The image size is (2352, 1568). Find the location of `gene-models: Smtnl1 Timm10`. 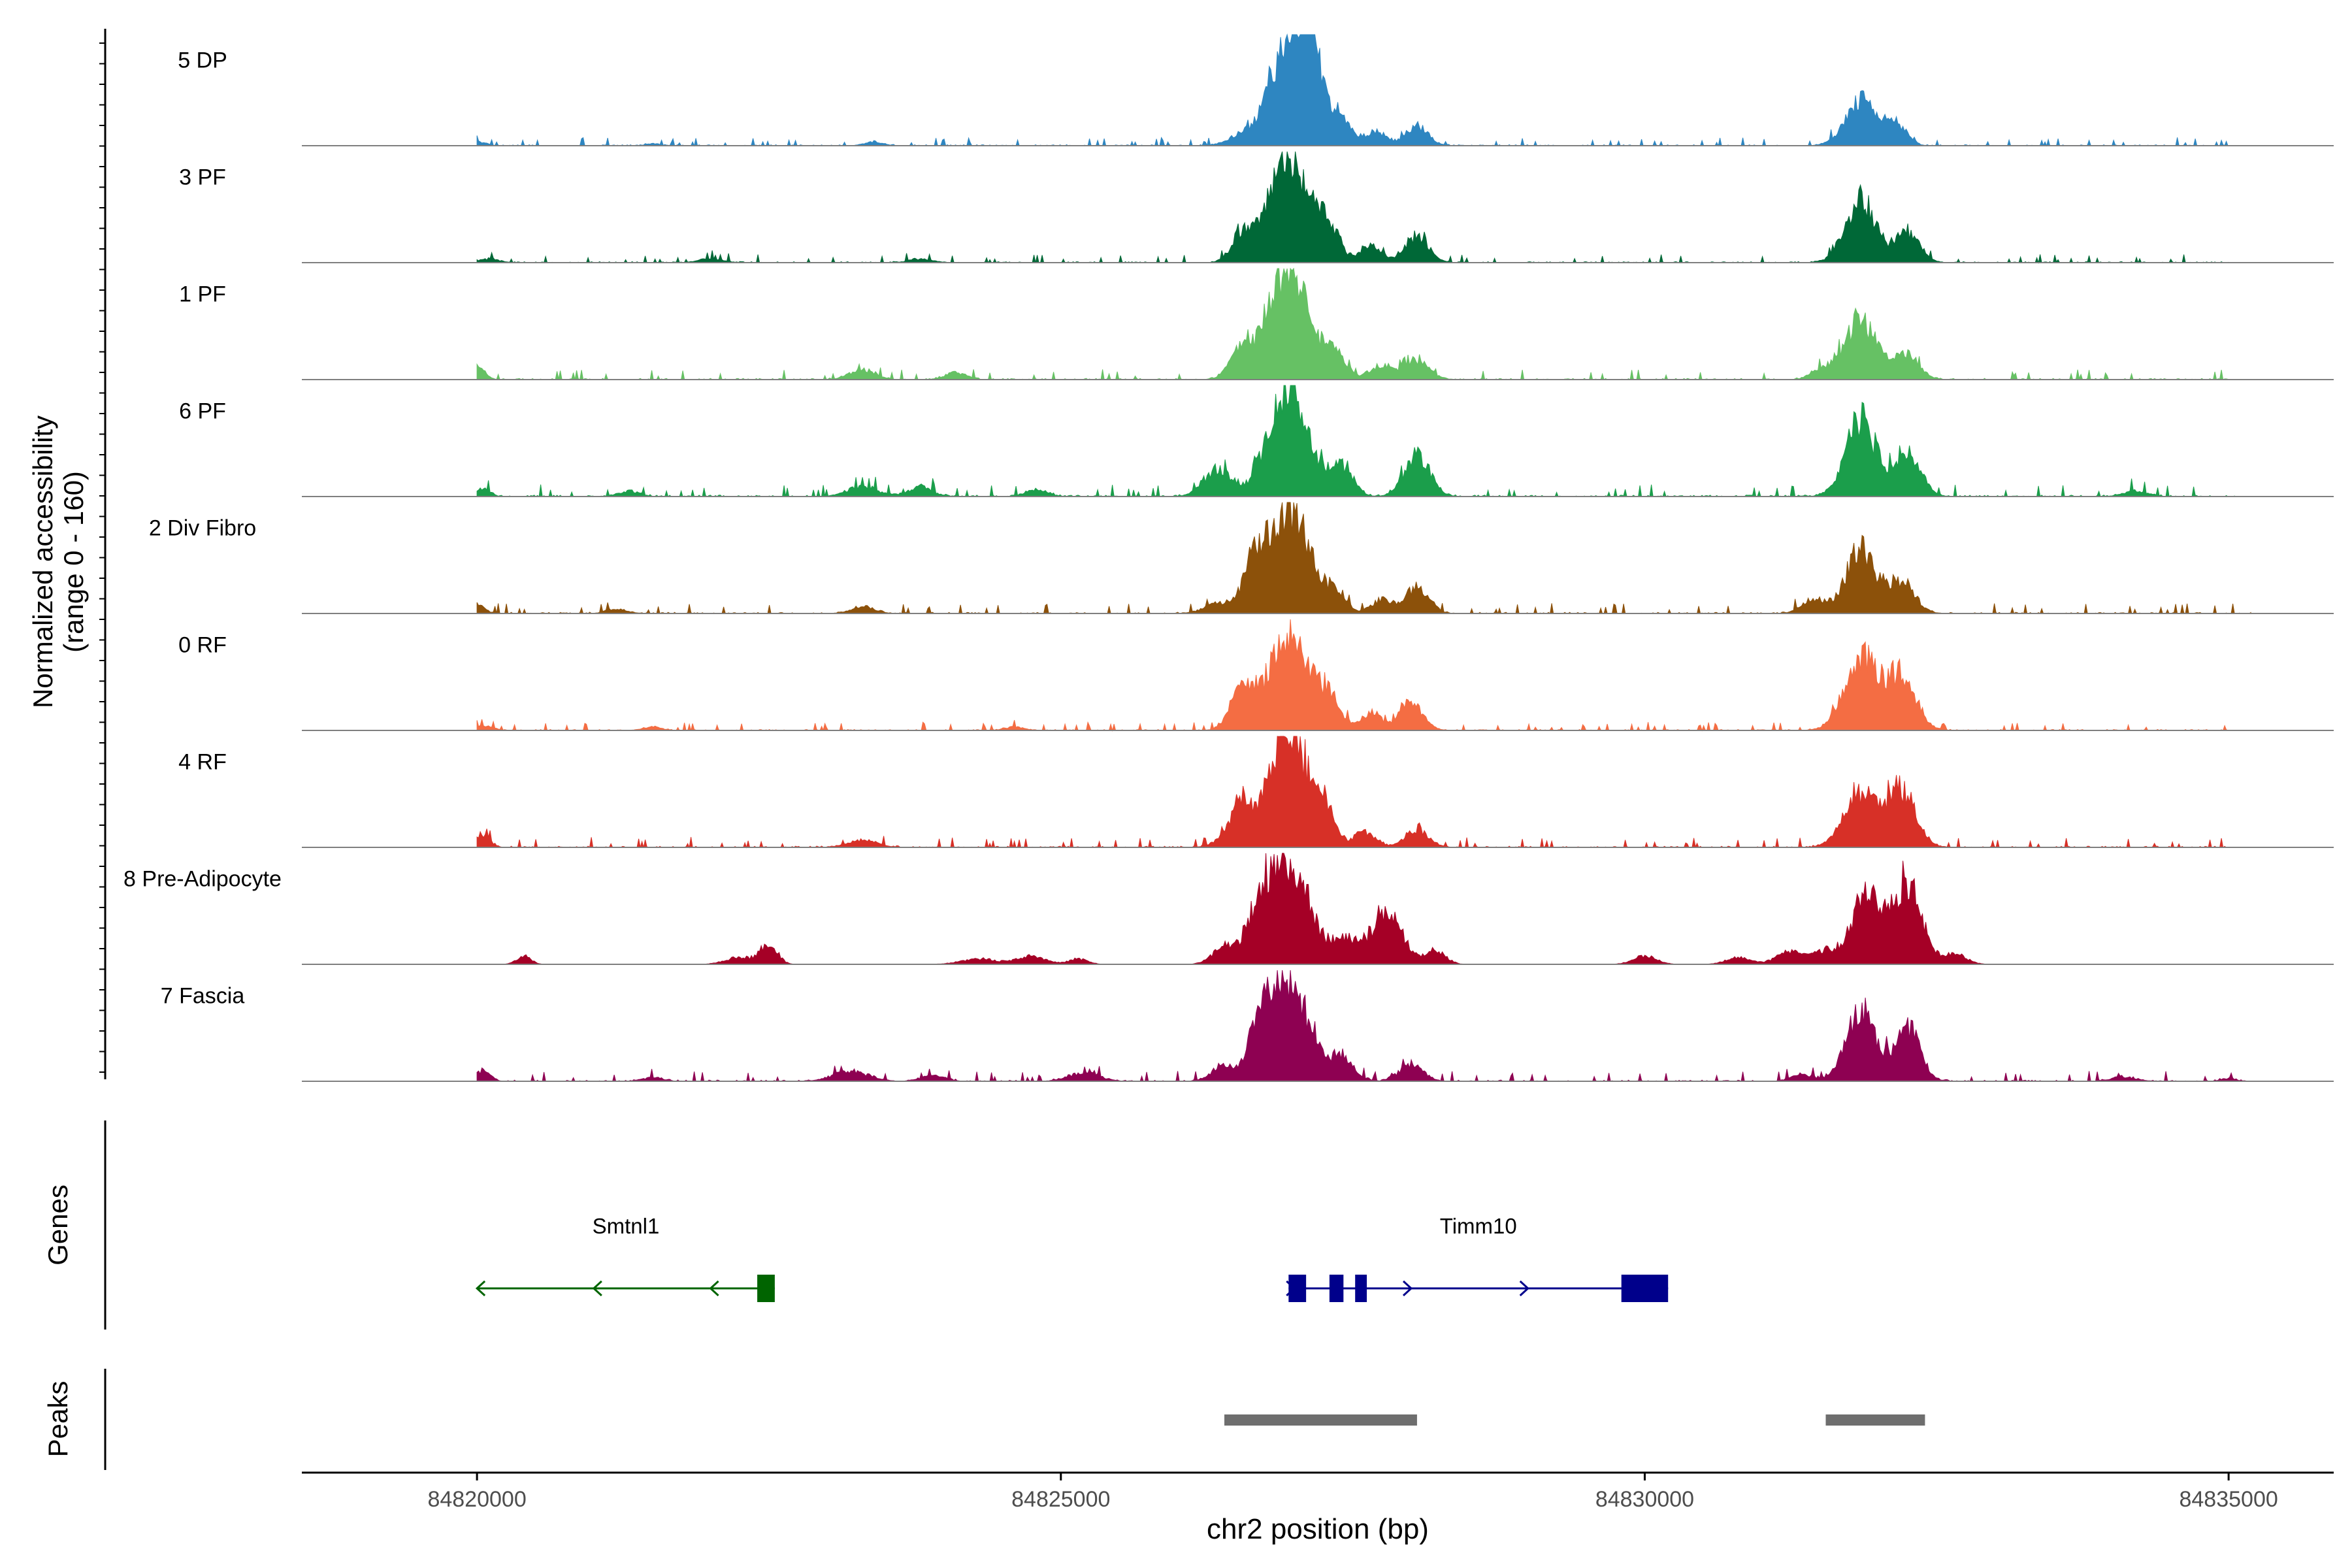

gene-models: Smtnl1 Timm10 is located at coordinates (1072, 1258).